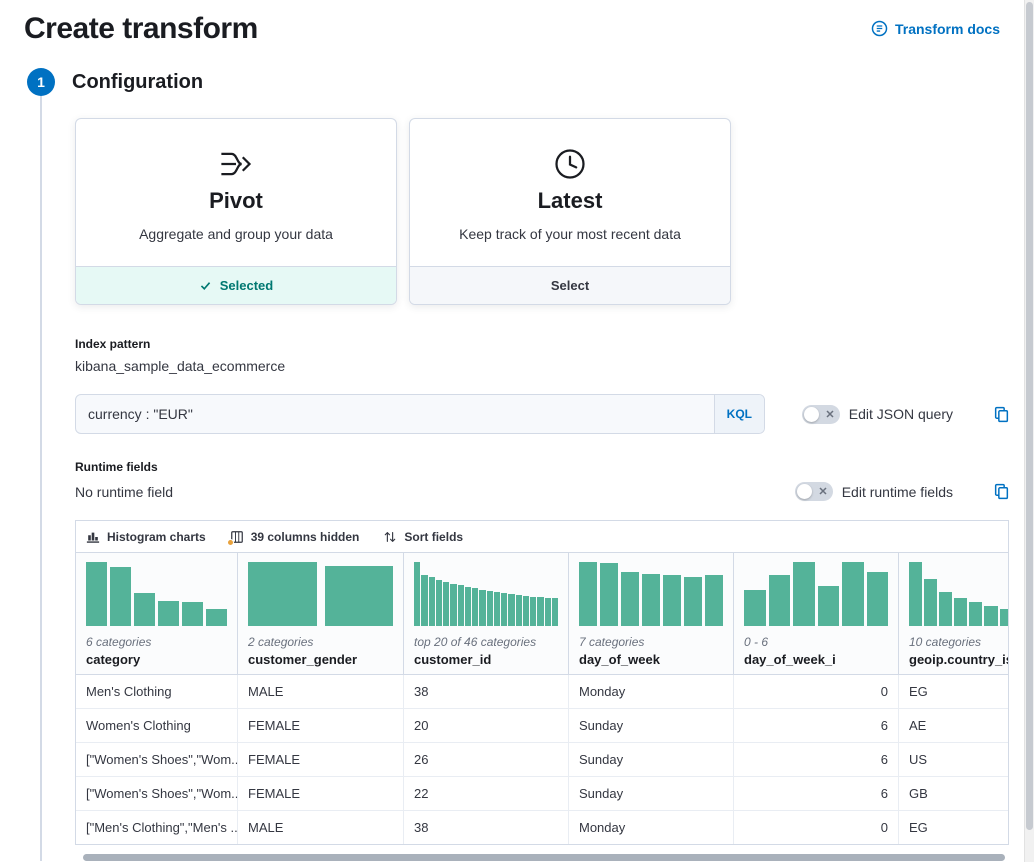  I want to click on histogram-charts-label: Histogram charts, so click(156, 536).